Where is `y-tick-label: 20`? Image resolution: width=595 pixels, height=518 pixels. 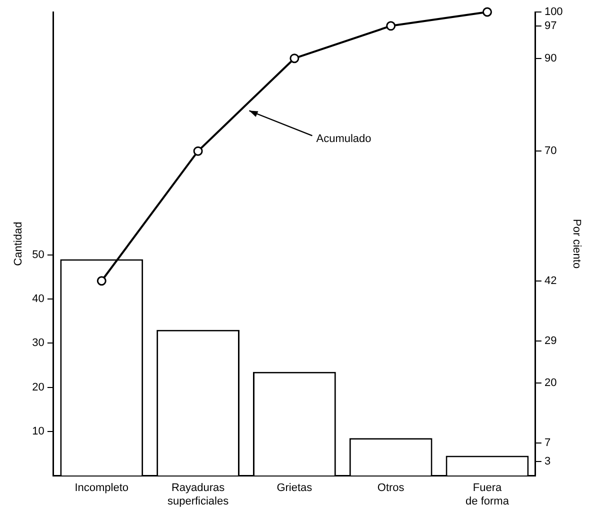 y-tick-label: 20 is located at coordinates (38, 387).